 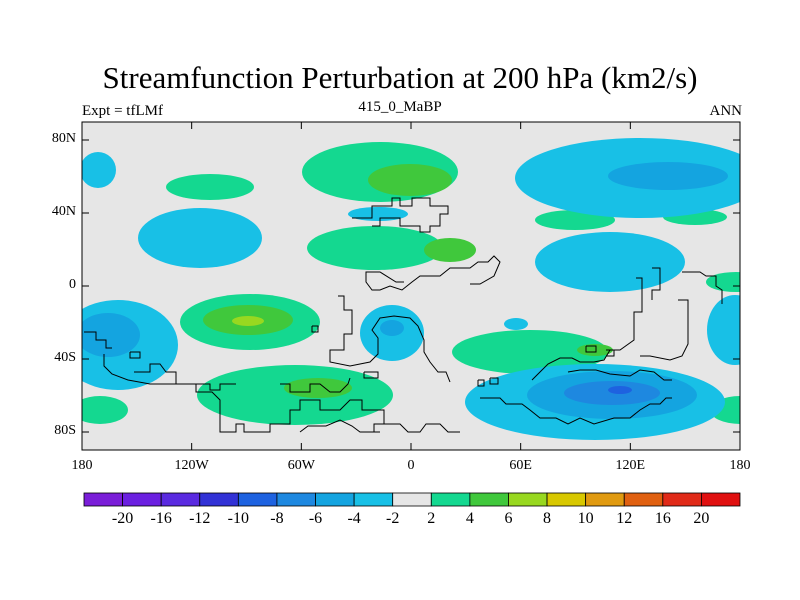 What do you see at coordinates (701, 518) in the screenshot?
I see `colorbar-label: 20` at bounding box center [701, 518].